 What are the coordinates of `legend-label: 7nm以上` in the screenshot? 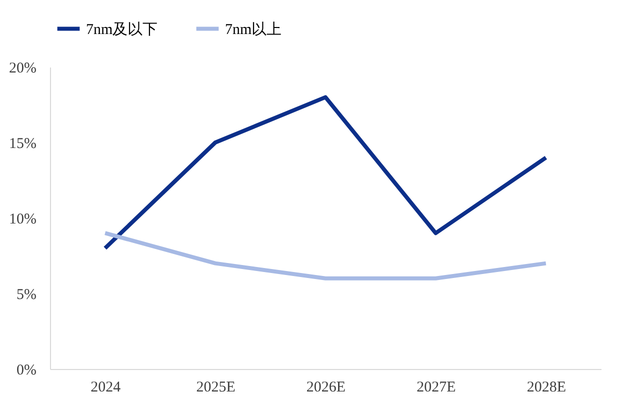 It's located at (253, 29).